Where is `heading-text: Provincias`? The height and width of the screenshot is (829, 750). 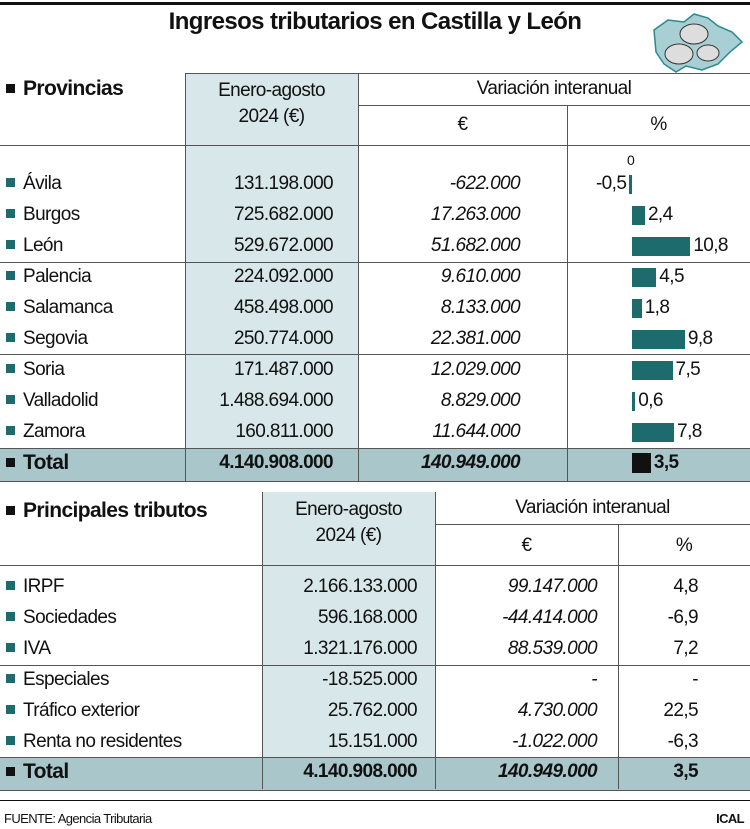 heading-text: Provincias is located at coordinates (73, 88).